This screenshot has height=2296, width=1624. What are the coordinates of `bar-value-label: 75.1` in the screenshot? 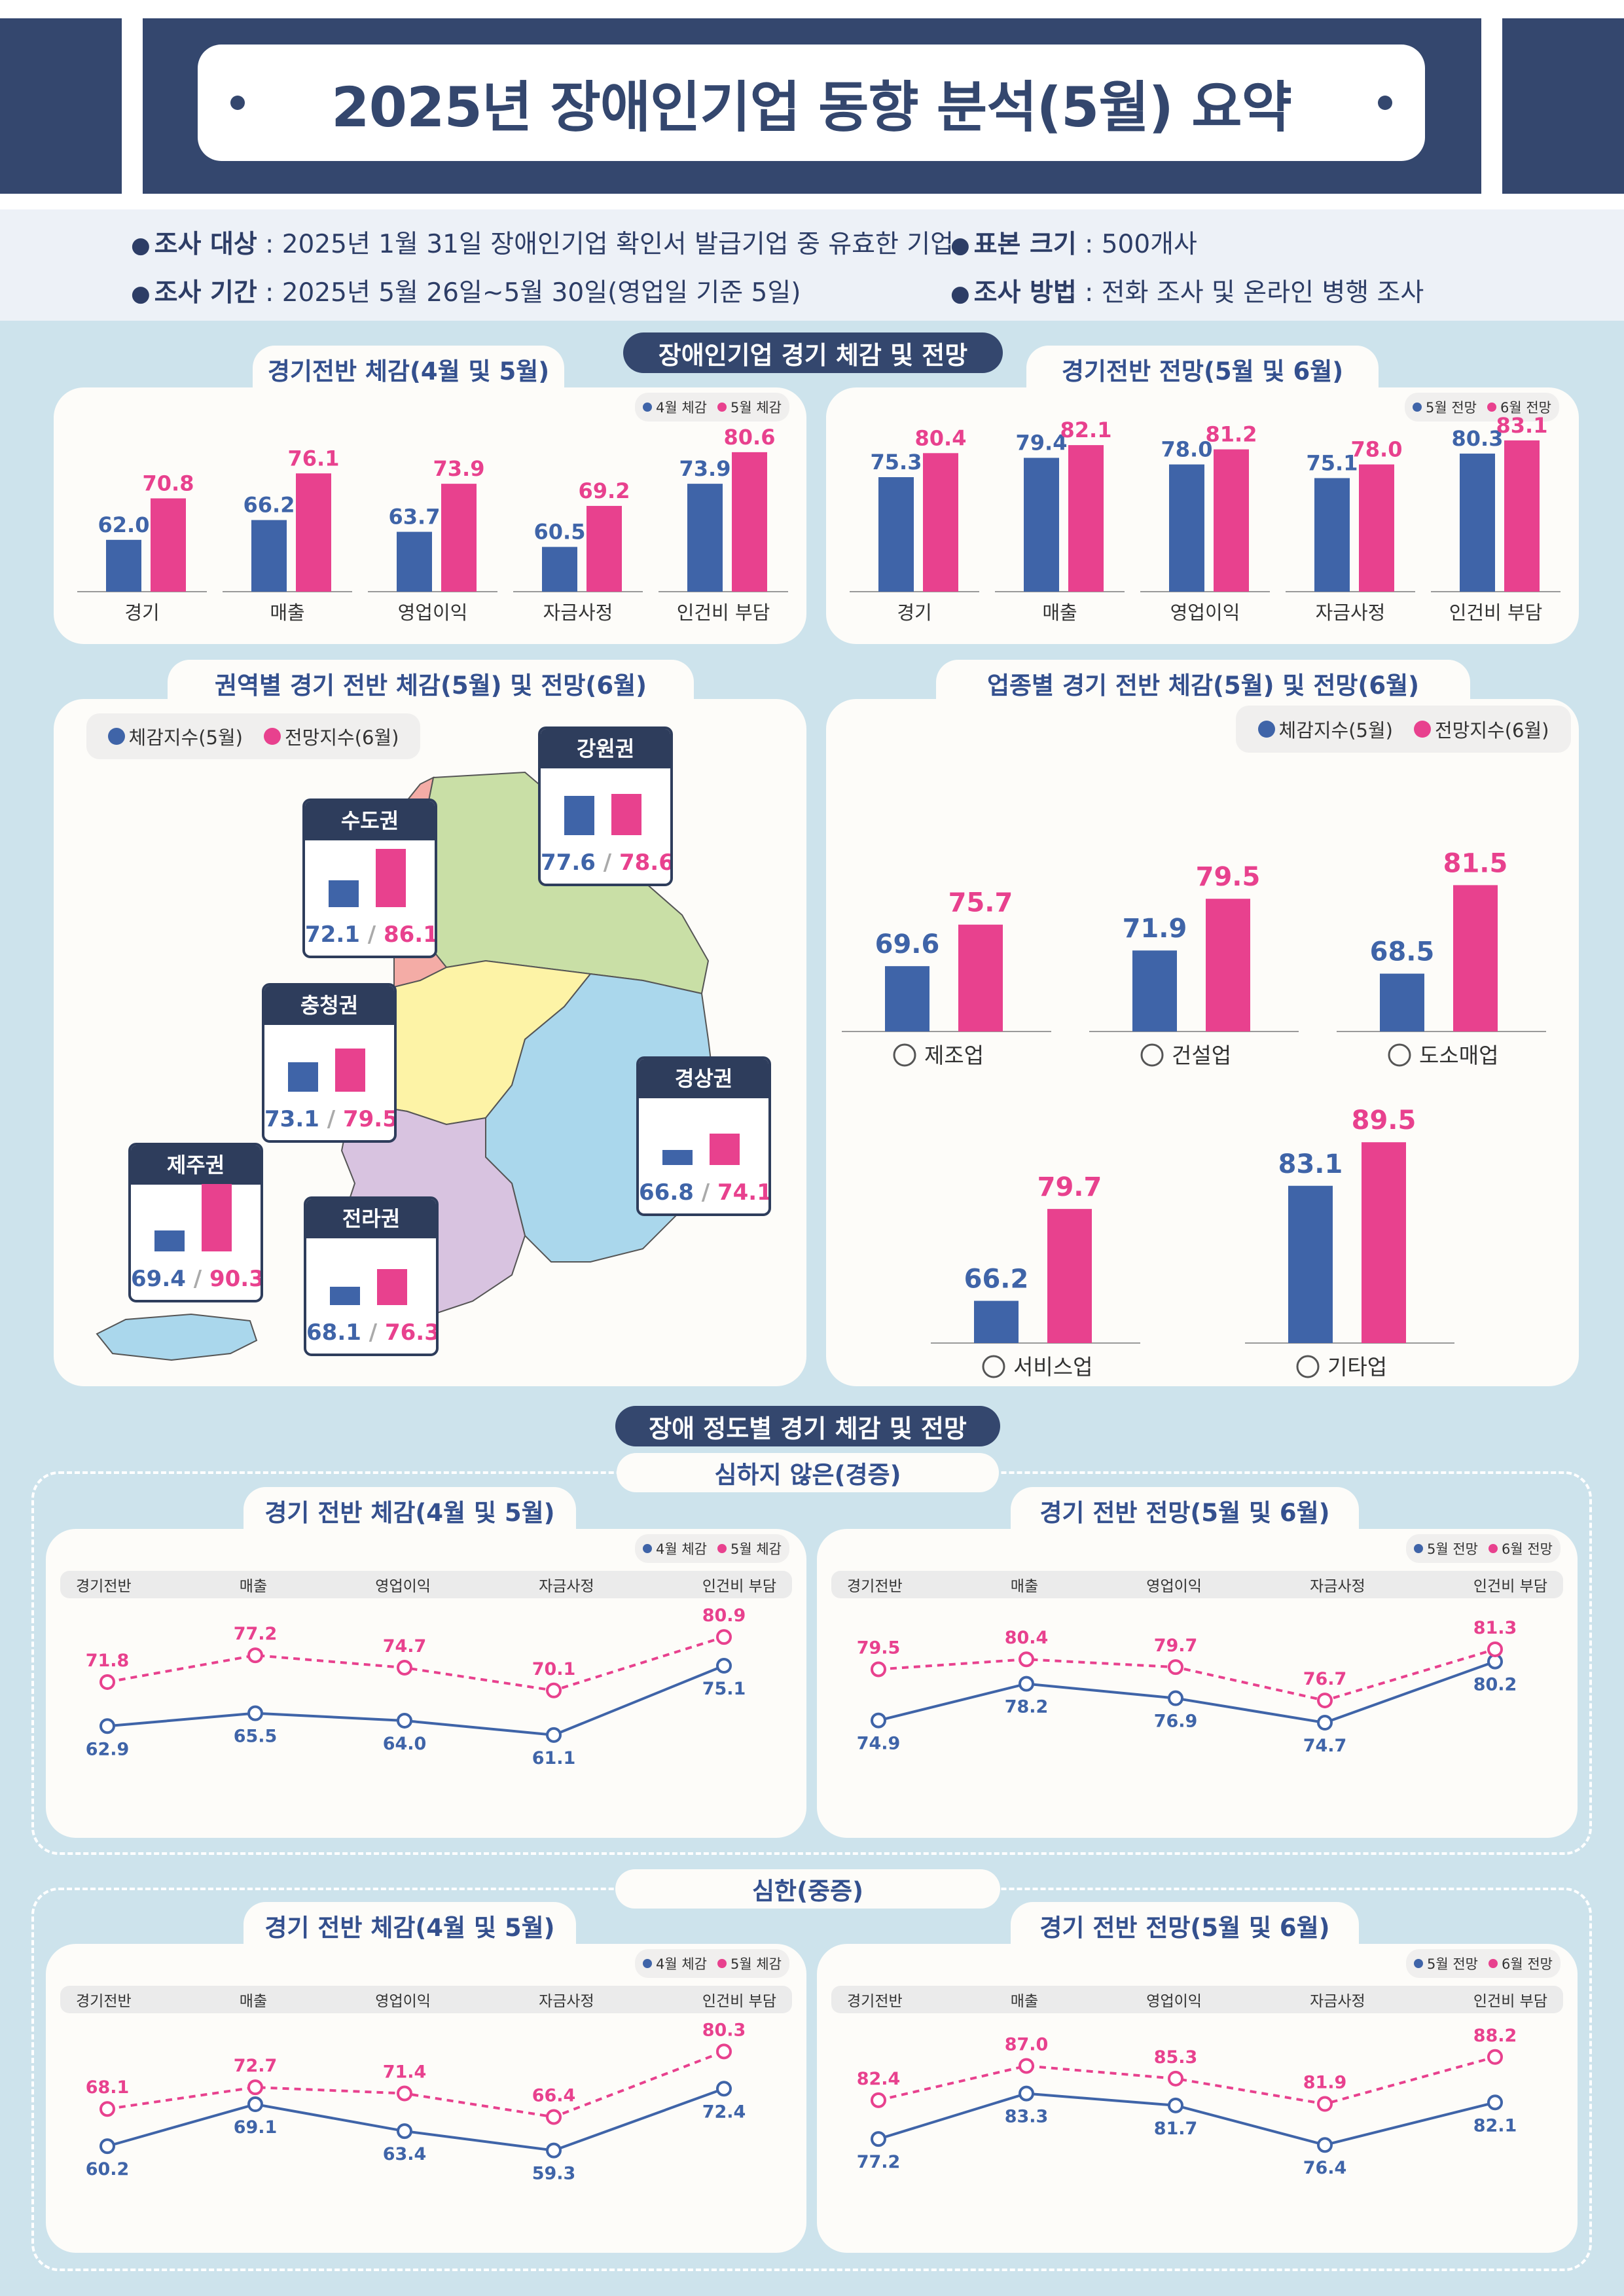 It's located at (1332, 463).